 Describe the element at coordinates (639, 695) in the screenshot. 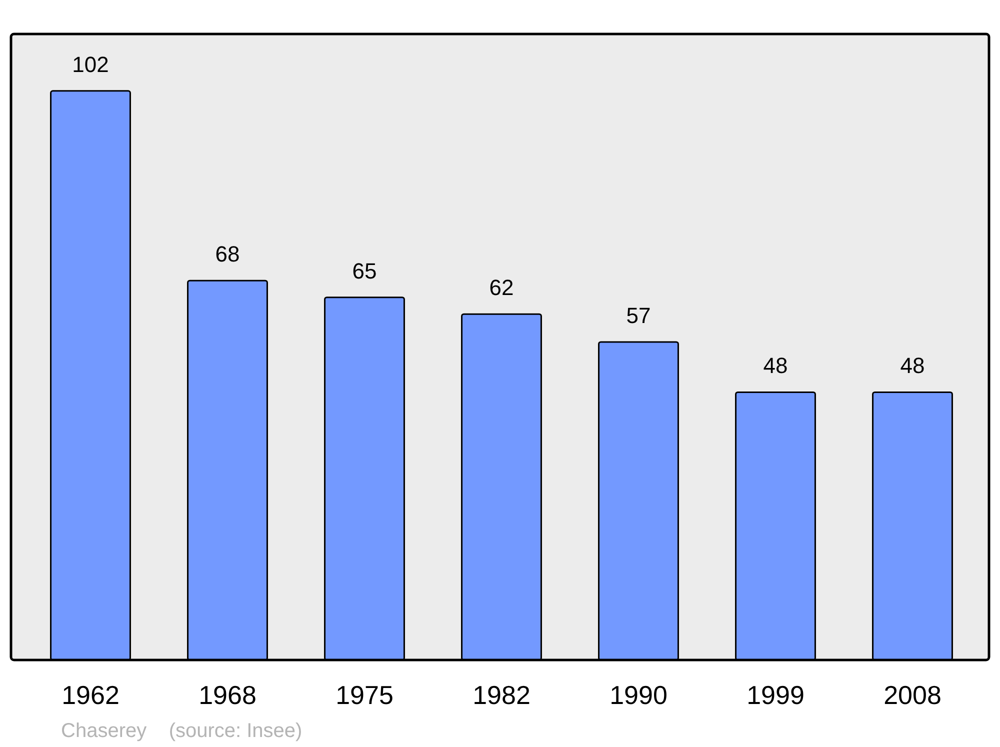

I see `x-tick-label: 1990` at that location.